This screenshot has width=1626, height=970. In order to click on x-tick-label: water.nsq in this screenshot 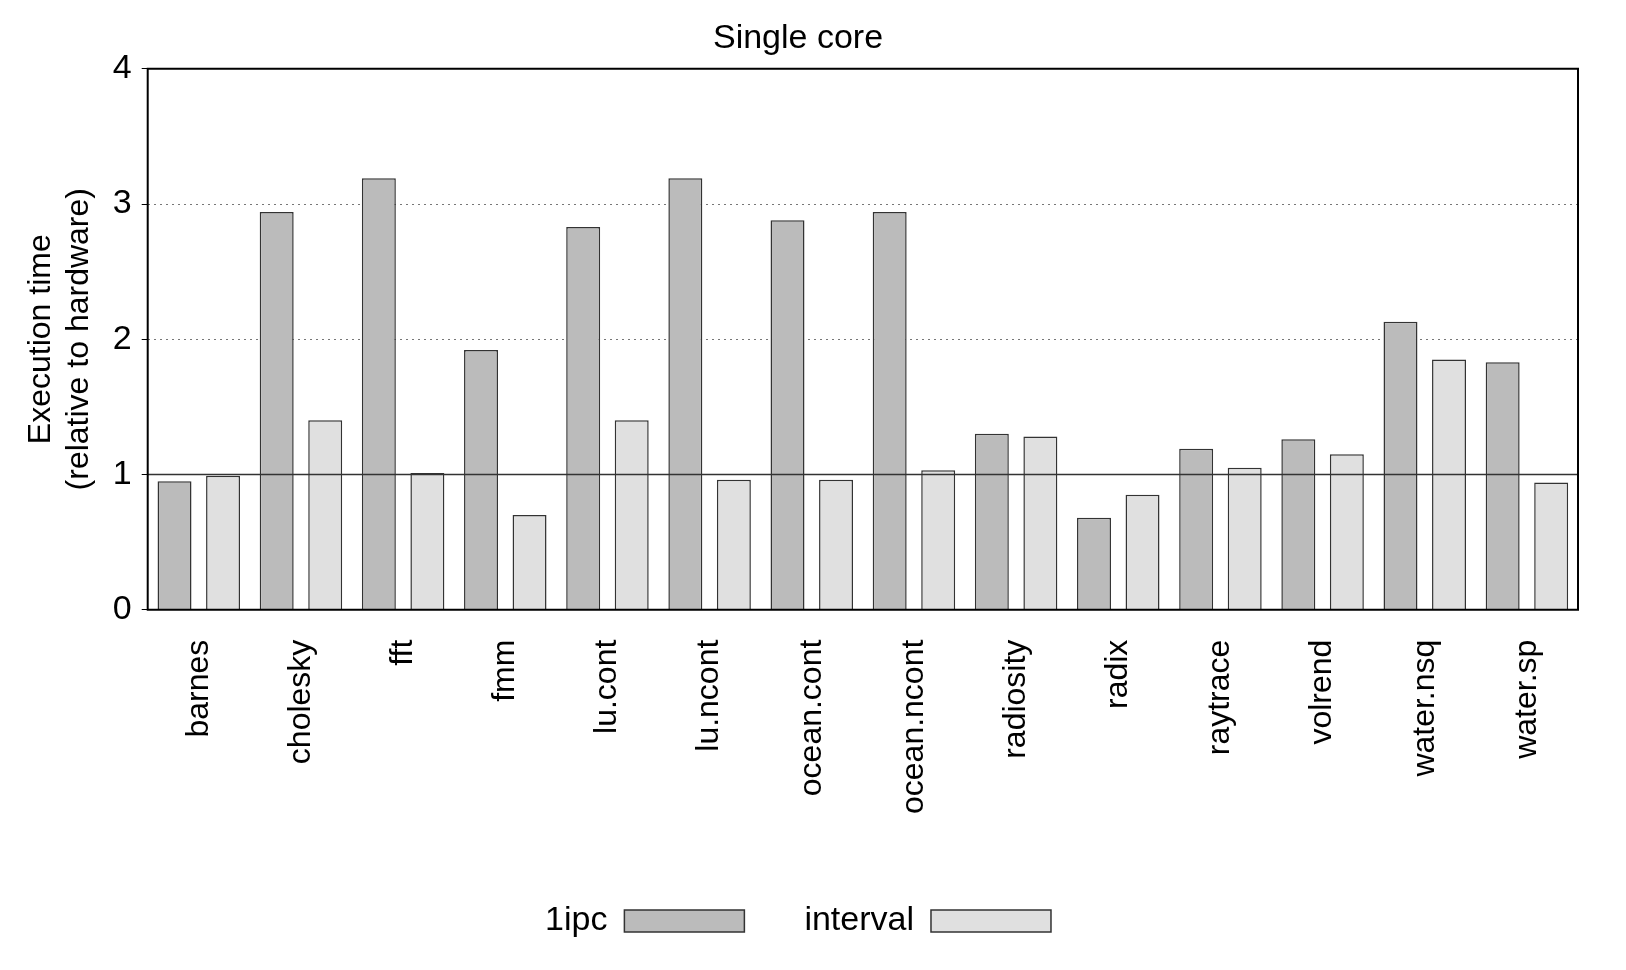, I will do `click(1422, 708)`.